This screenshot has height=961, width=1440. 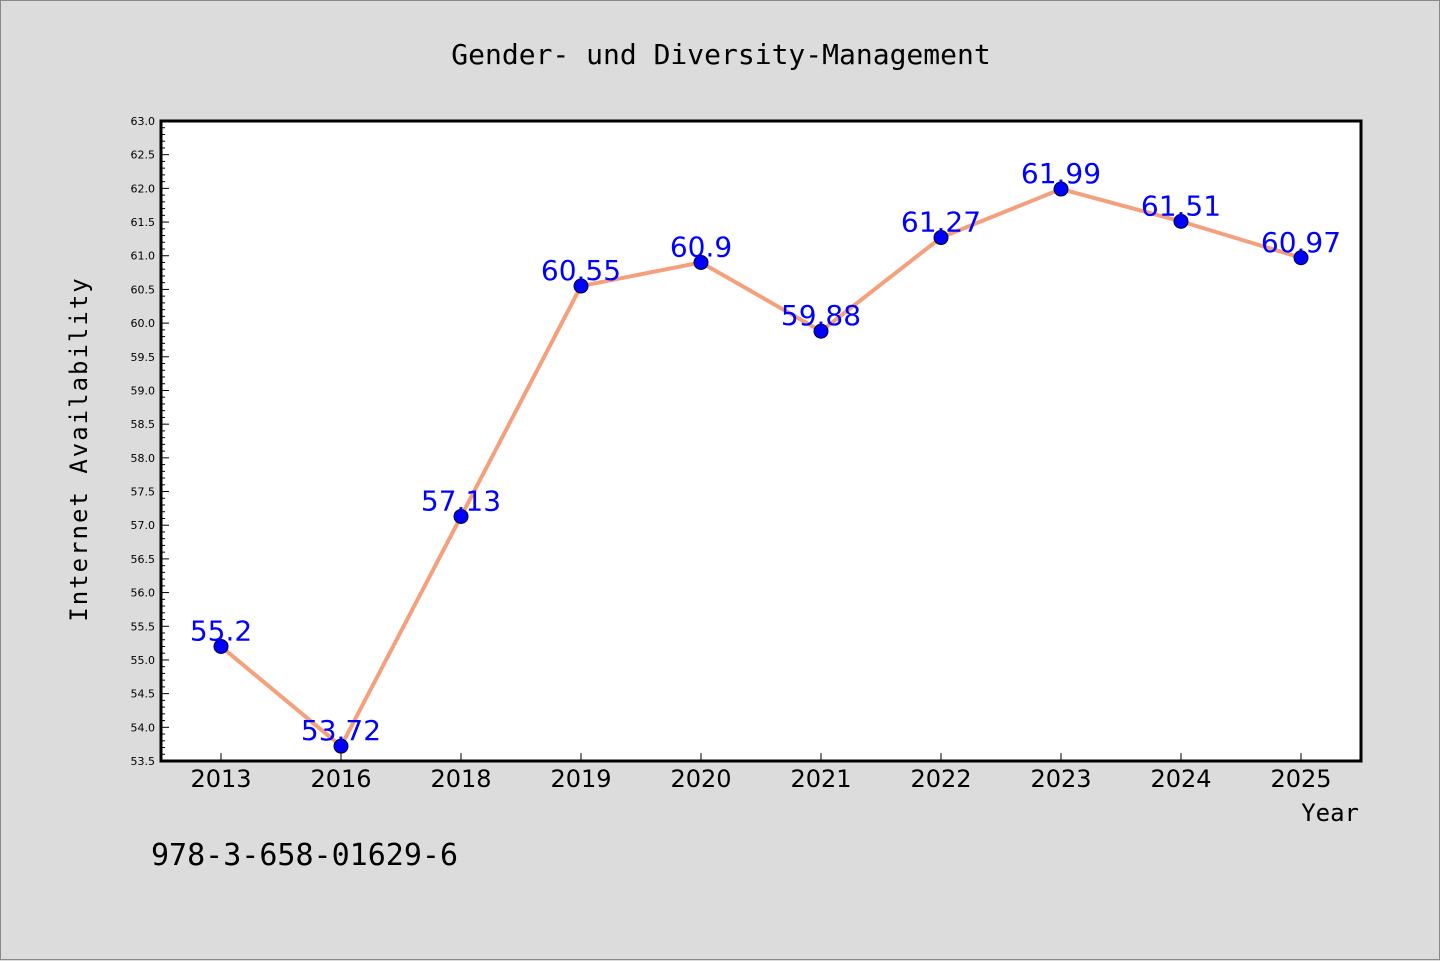 I want to click on chart-title: Gender- und Diversity-Management, so click(x=720, y=54).